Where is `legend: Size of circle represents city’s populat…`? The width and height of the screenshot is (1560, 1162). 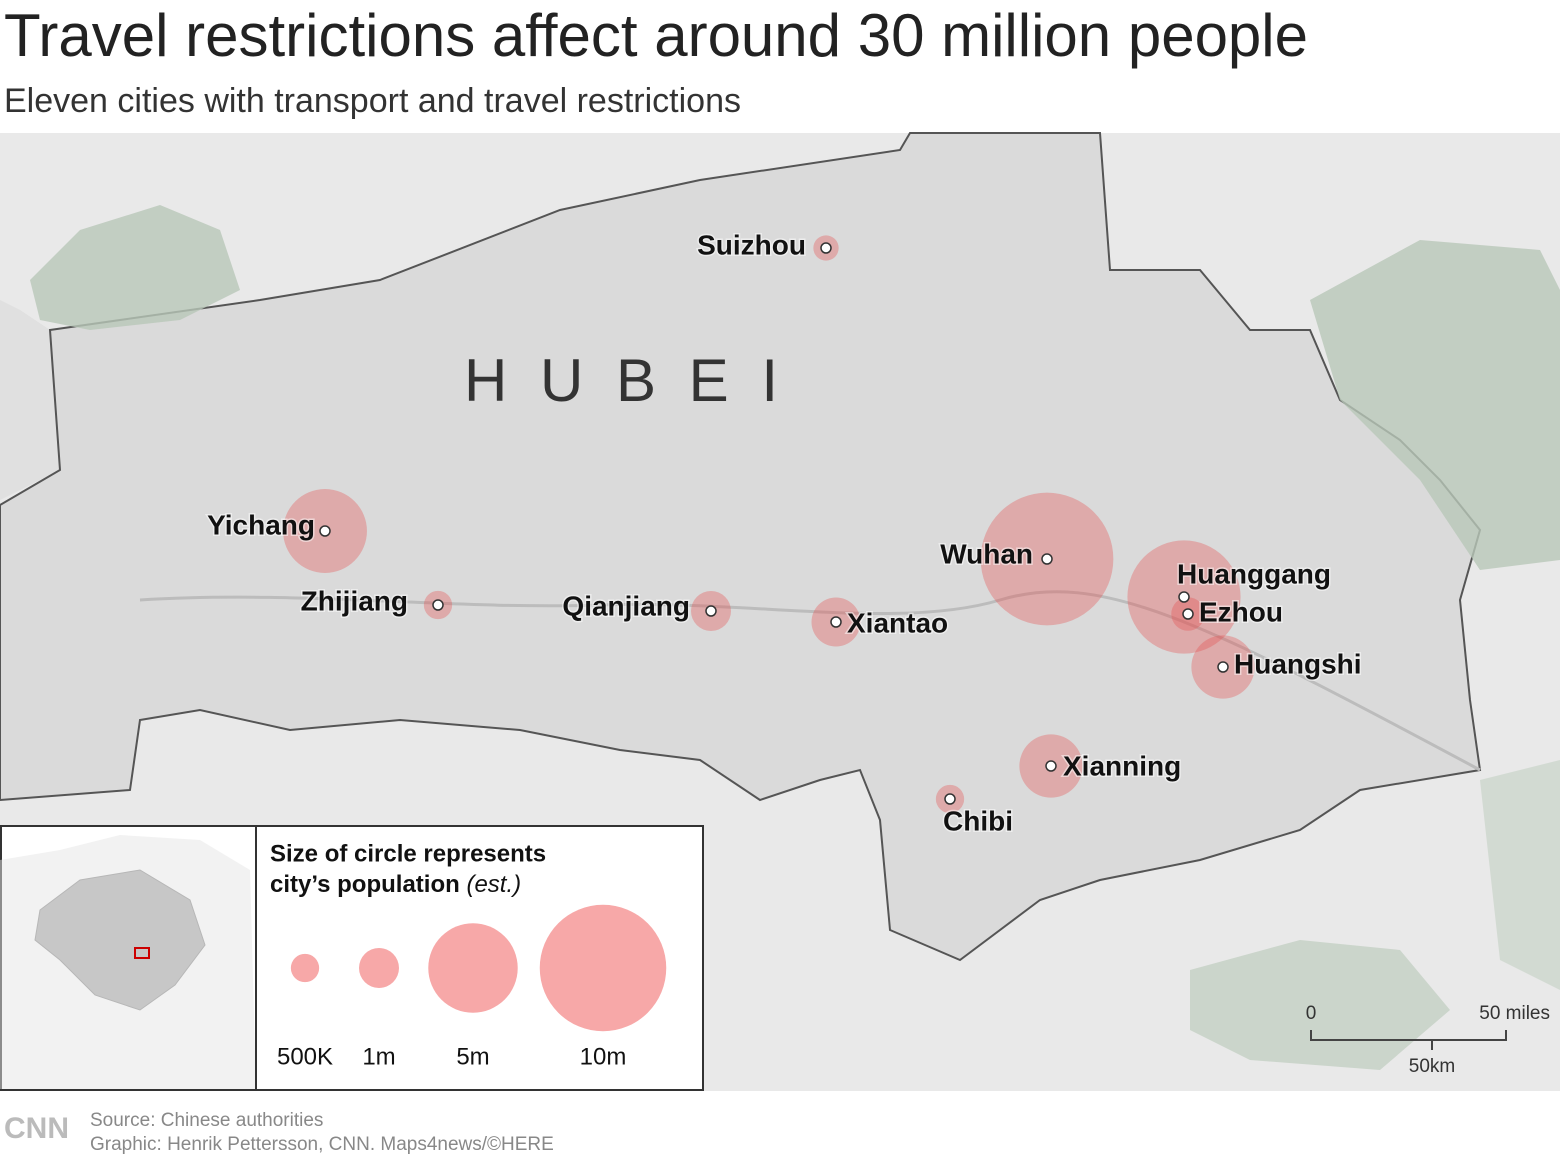 legend: Size of circle represents city’s populat… is located at coordinates (352, 958).